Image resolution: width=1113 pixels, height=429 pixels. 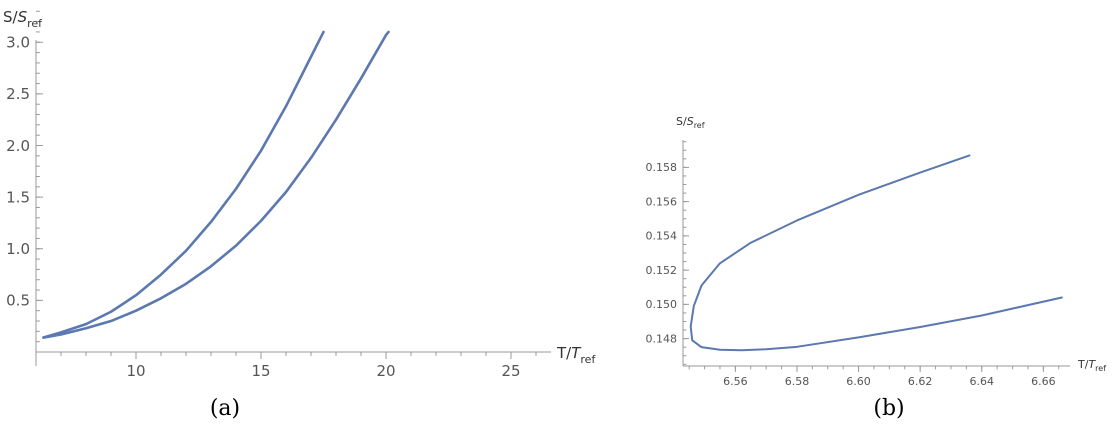 What do you see at coordinates (662, 338) in the screenshot?
I see `y-tick-label: 0.148` at bounding box center [662, 338].